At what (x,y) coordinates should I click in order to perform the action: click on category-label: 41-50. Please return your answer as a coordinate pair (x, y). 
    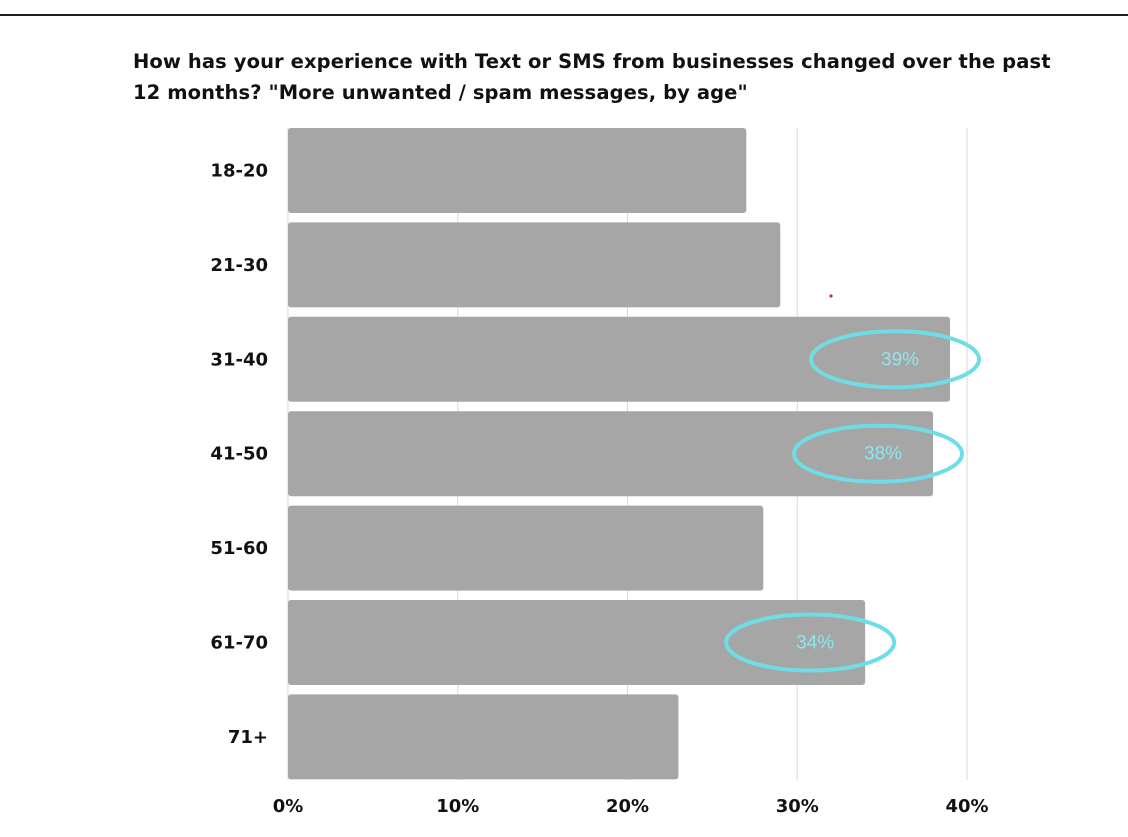
    Looking at the image, I should click on (239, 454).